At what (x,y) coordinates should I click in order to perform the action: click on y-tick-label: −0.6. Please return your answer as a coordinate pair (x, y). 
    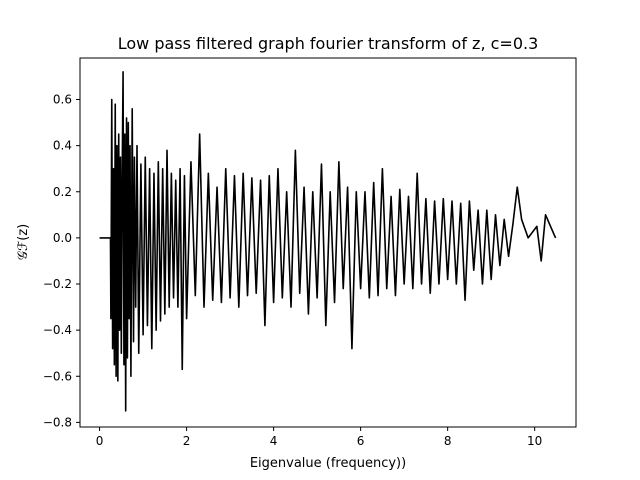
    Looking at the image, I should click on (57, 376).